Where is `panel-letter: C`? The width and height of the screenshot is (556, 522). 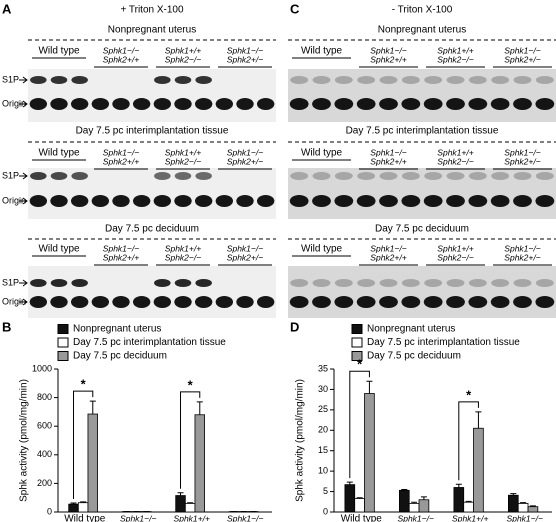
panel-letter: C is located at coordinates (295, 8).